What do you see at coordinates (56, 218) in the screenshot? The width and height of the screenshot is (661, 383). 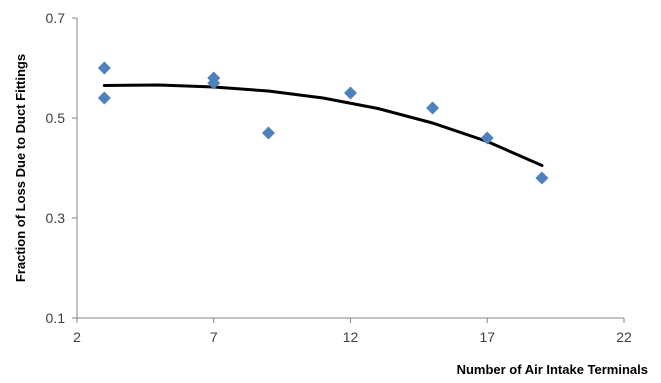 I see `y-tick-label: 0.3` at bounding box center [56, 218].